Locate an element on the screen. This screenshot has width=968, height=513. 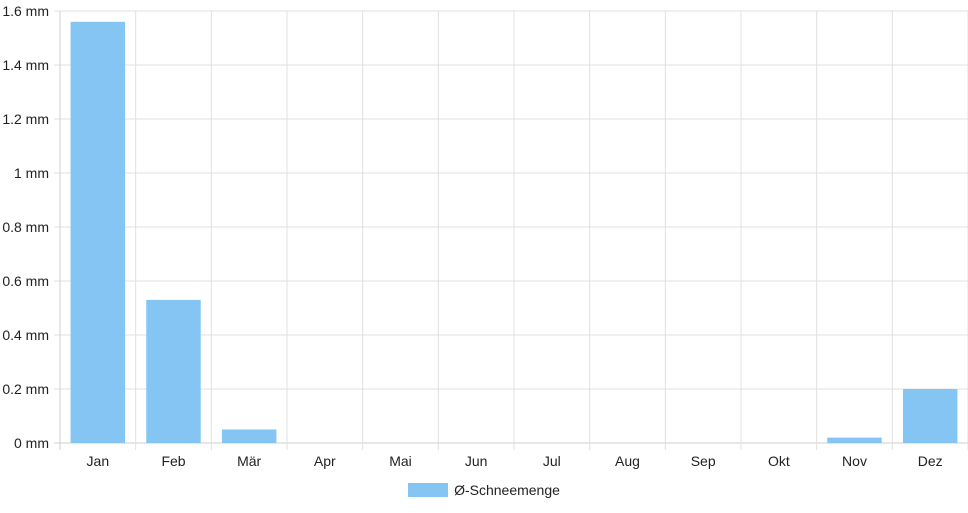
y-tick-label: 1 mm is located at coordinates (31, 173).